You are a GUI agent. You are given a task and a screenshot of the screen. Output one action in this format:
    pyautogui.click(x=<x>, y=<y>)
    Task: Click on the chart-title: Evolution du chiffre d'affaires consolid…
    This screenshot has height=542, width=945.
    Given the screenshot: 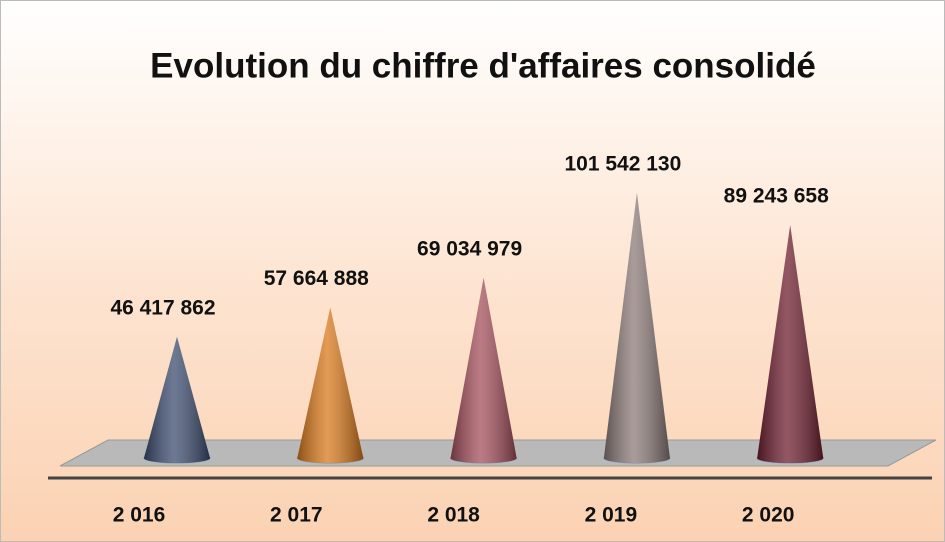 What is the action you would take?
    pyautogui.click(x=483, y=65)
    